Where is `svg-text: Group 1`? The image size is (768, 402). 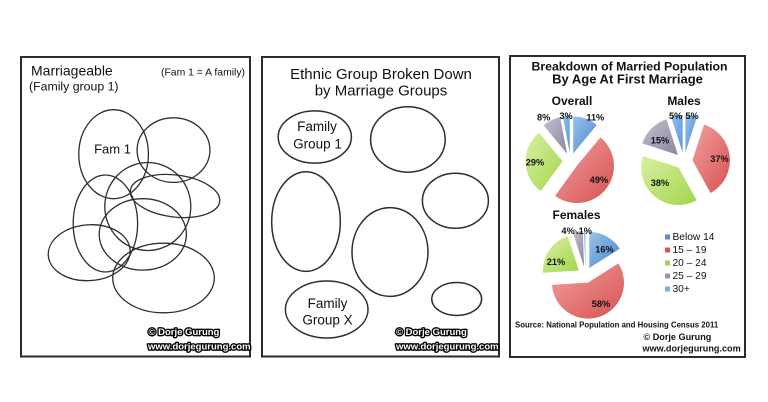 svg-text: Group 1 is located at coordinates (317, 143).